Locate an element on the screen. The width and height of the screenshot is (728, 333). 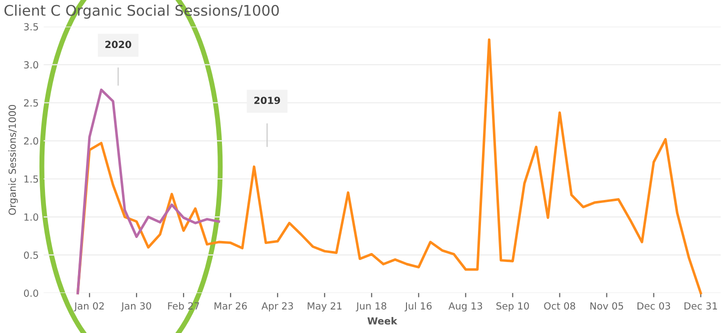
x-tick-label: Sep 10 is located at coordinates (512, 307).